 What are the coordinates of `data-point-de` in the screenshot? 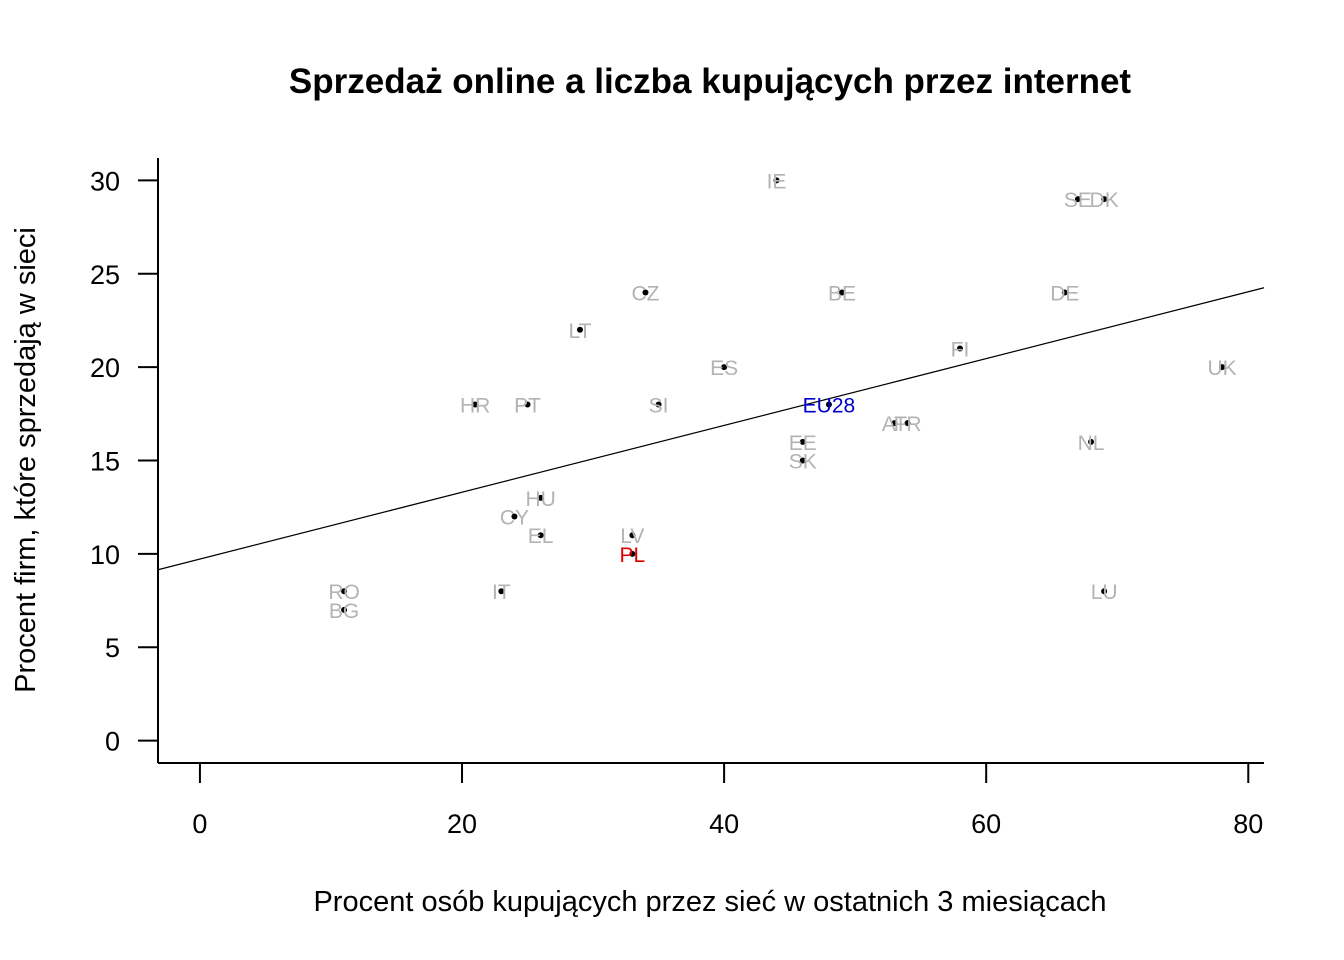 It's located at (1064, 292).